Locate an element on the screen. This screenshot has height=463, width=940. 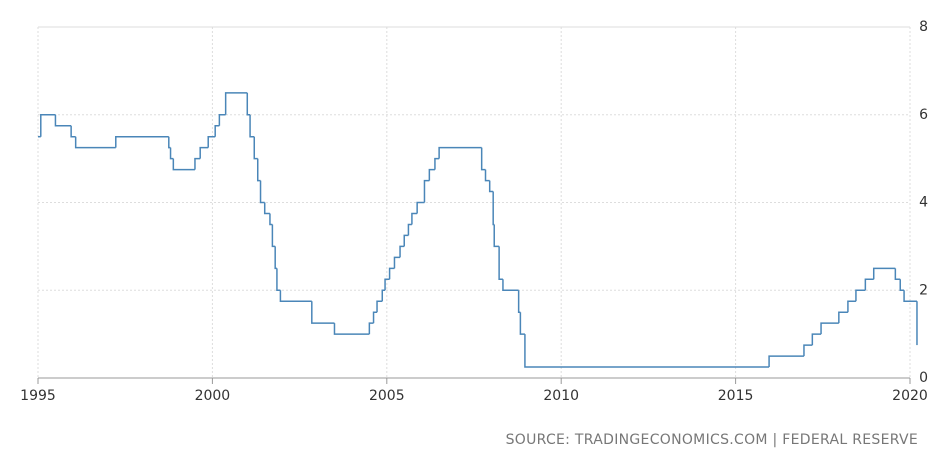
y-tick-label: 0 is located at coordinates (923, 378).